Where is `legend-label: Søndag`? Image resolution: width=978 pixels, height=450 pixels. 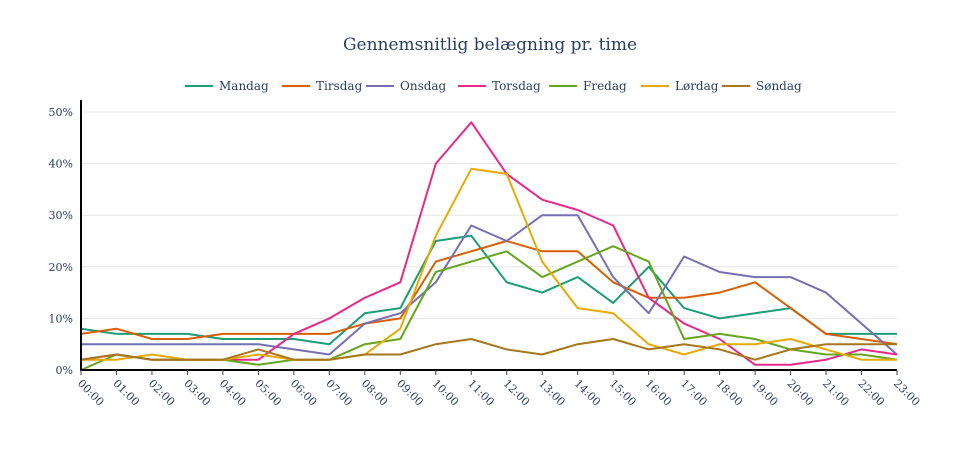
legend-label: Søndag is located at coordinates (779, 86).